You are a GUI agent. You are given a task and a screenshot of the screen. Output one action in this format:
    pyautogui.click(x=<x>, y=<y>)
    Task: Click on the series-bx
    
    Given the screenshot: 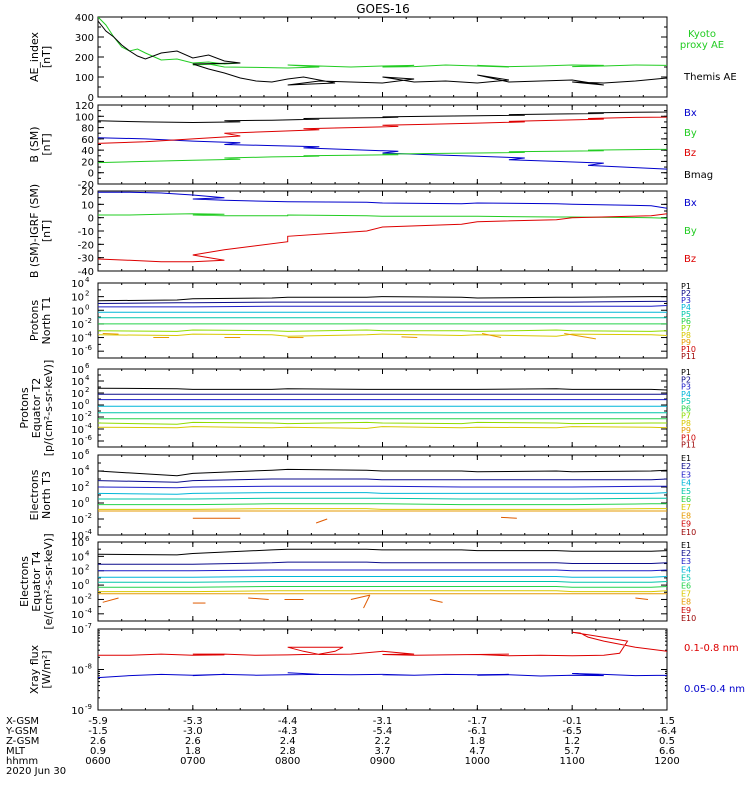 What is the action you would take?
    pyautogui.click(x=382, y=200)
    